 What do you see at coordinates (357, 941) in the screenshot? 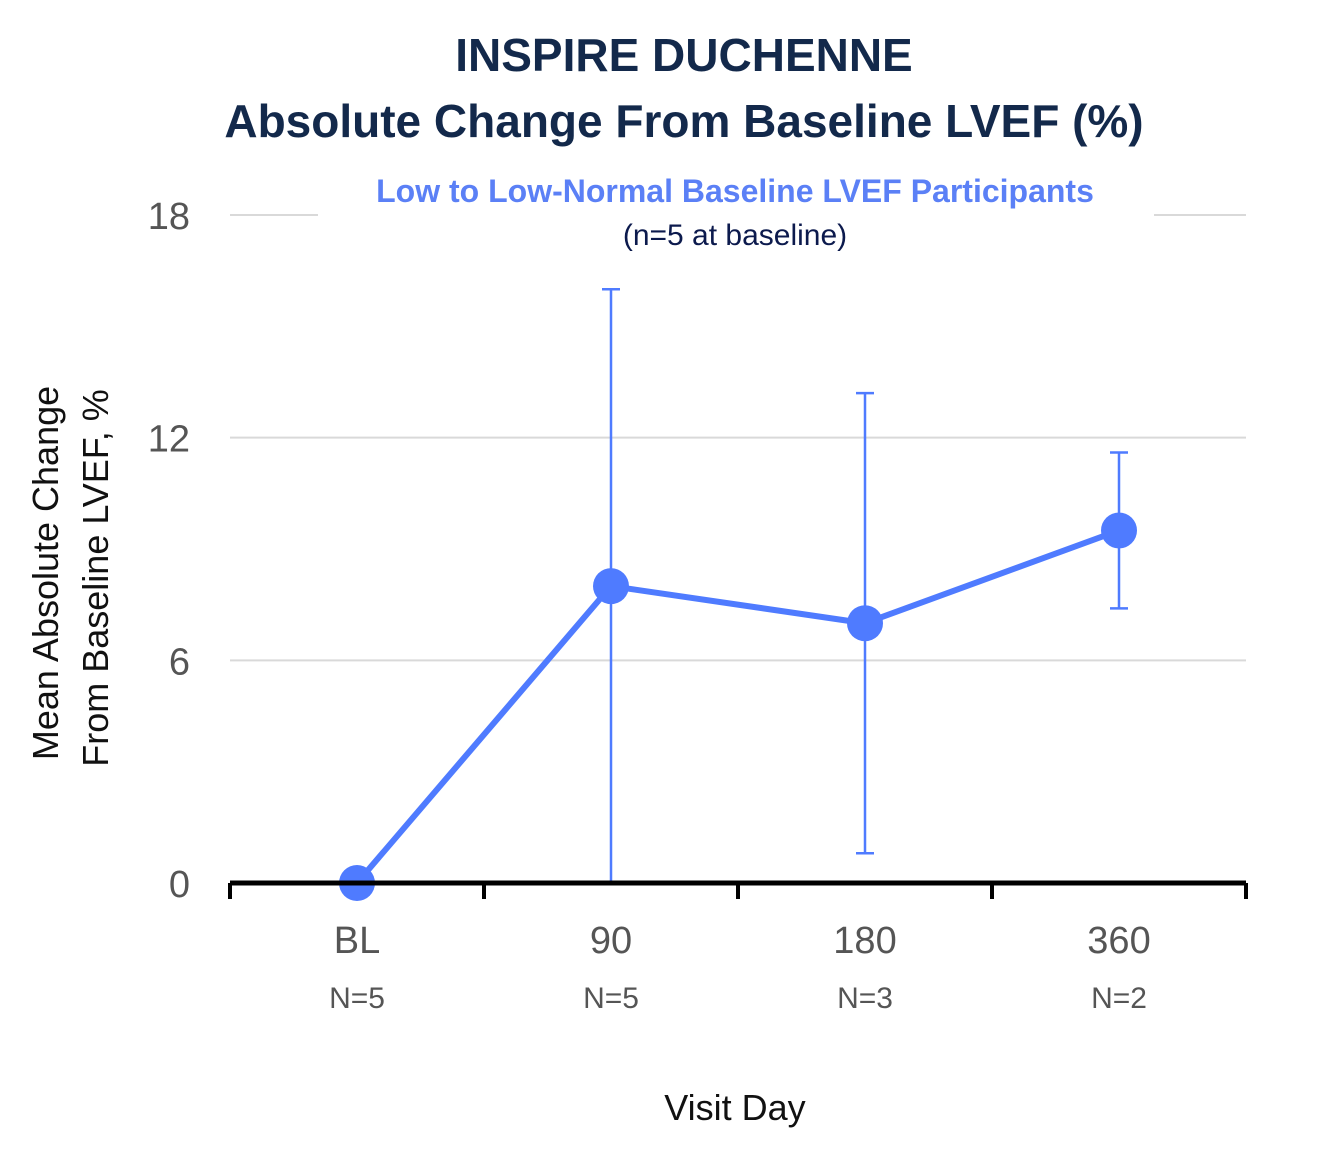
I see `x-tick-label: BL` at bounding box center [357, 941].